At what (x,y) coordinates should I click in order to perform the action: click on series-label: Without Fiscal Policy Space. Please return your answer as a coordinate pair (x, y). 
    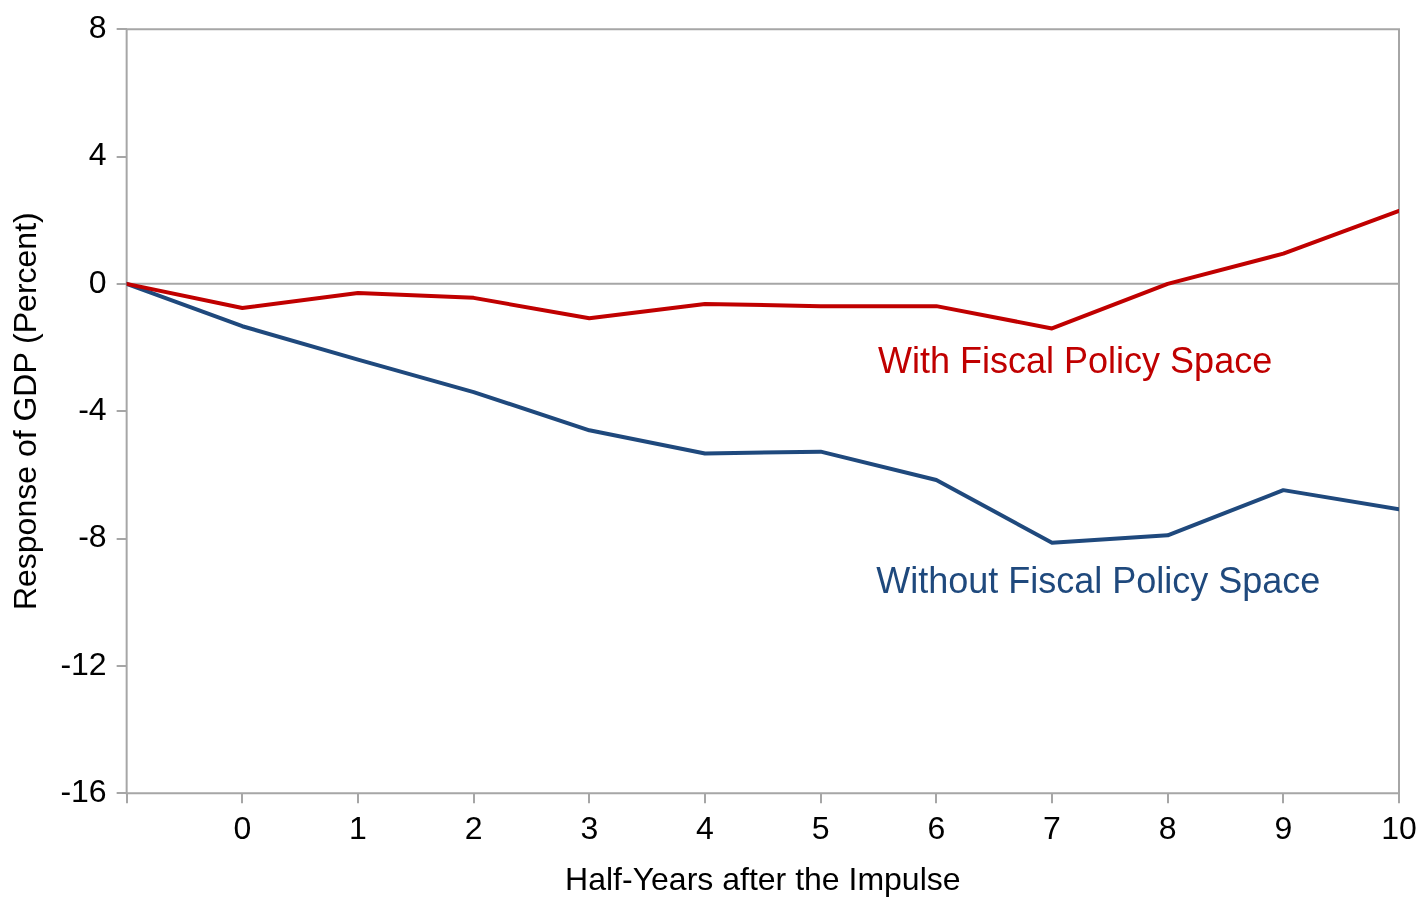
    Looking at the image, I should click on (1098, 581).